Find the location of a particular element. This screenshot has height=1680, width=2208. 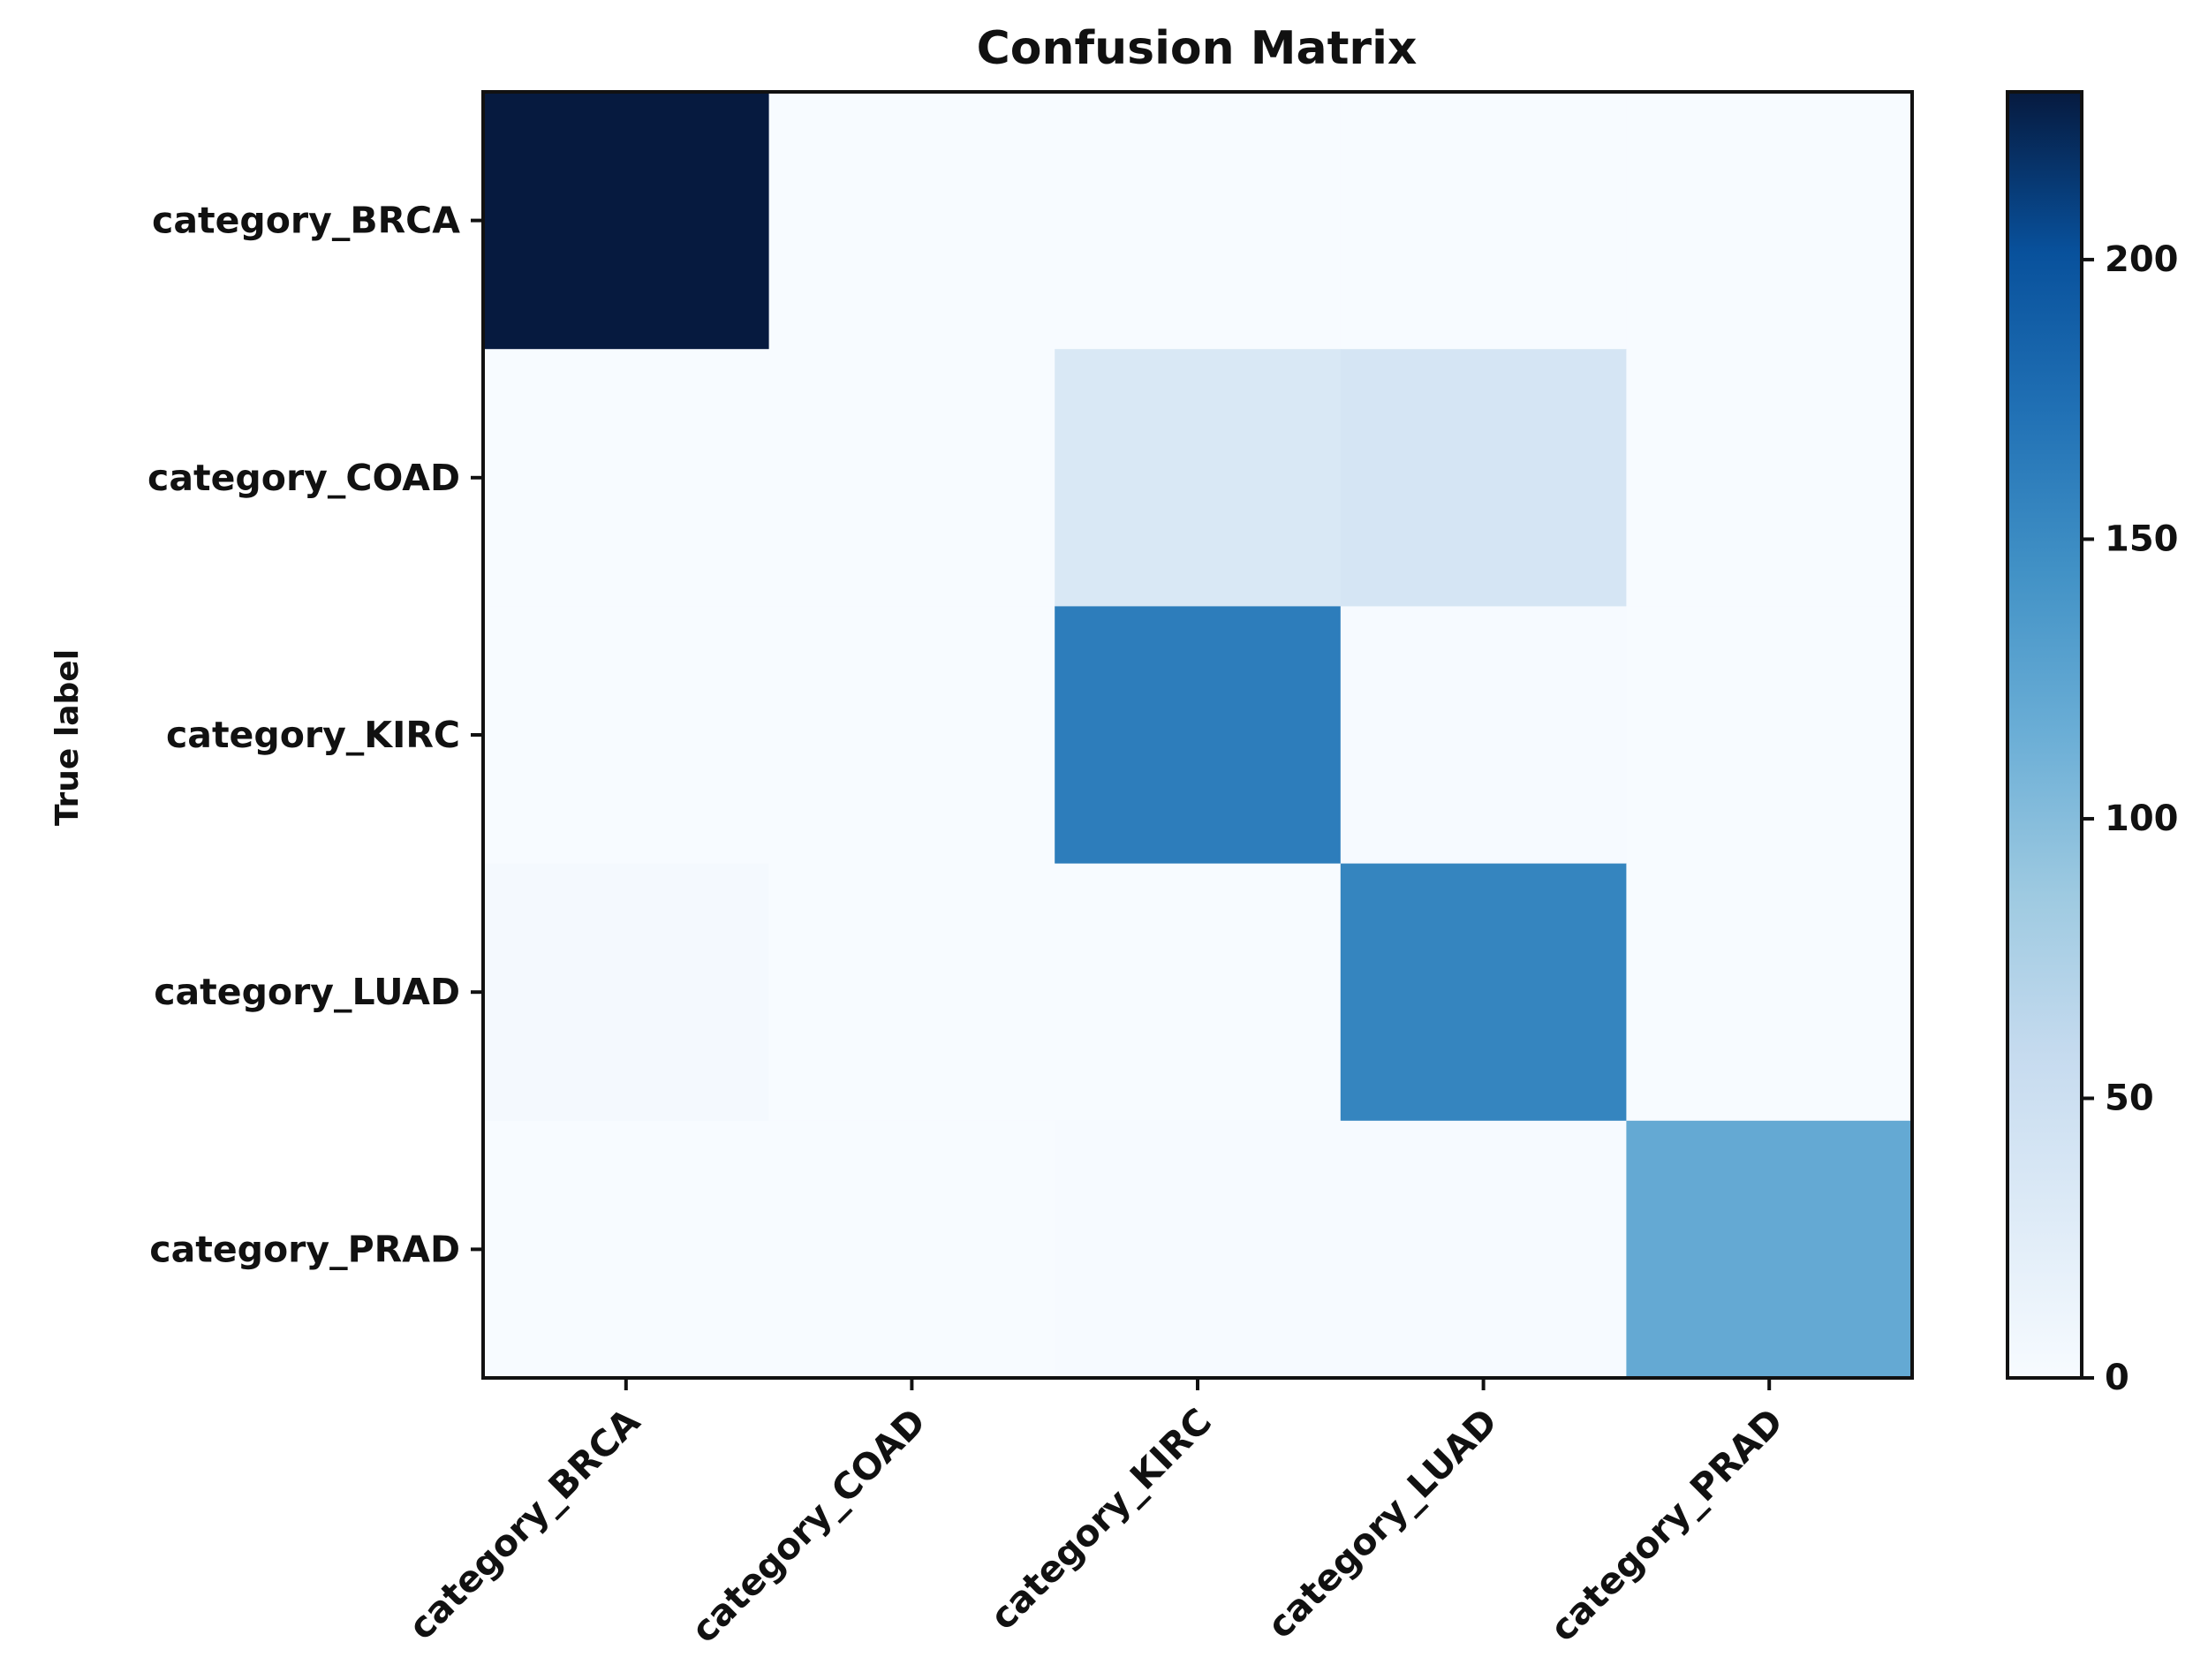

colorbar-tick-label: 150 is located at coordinates (2142, 538).